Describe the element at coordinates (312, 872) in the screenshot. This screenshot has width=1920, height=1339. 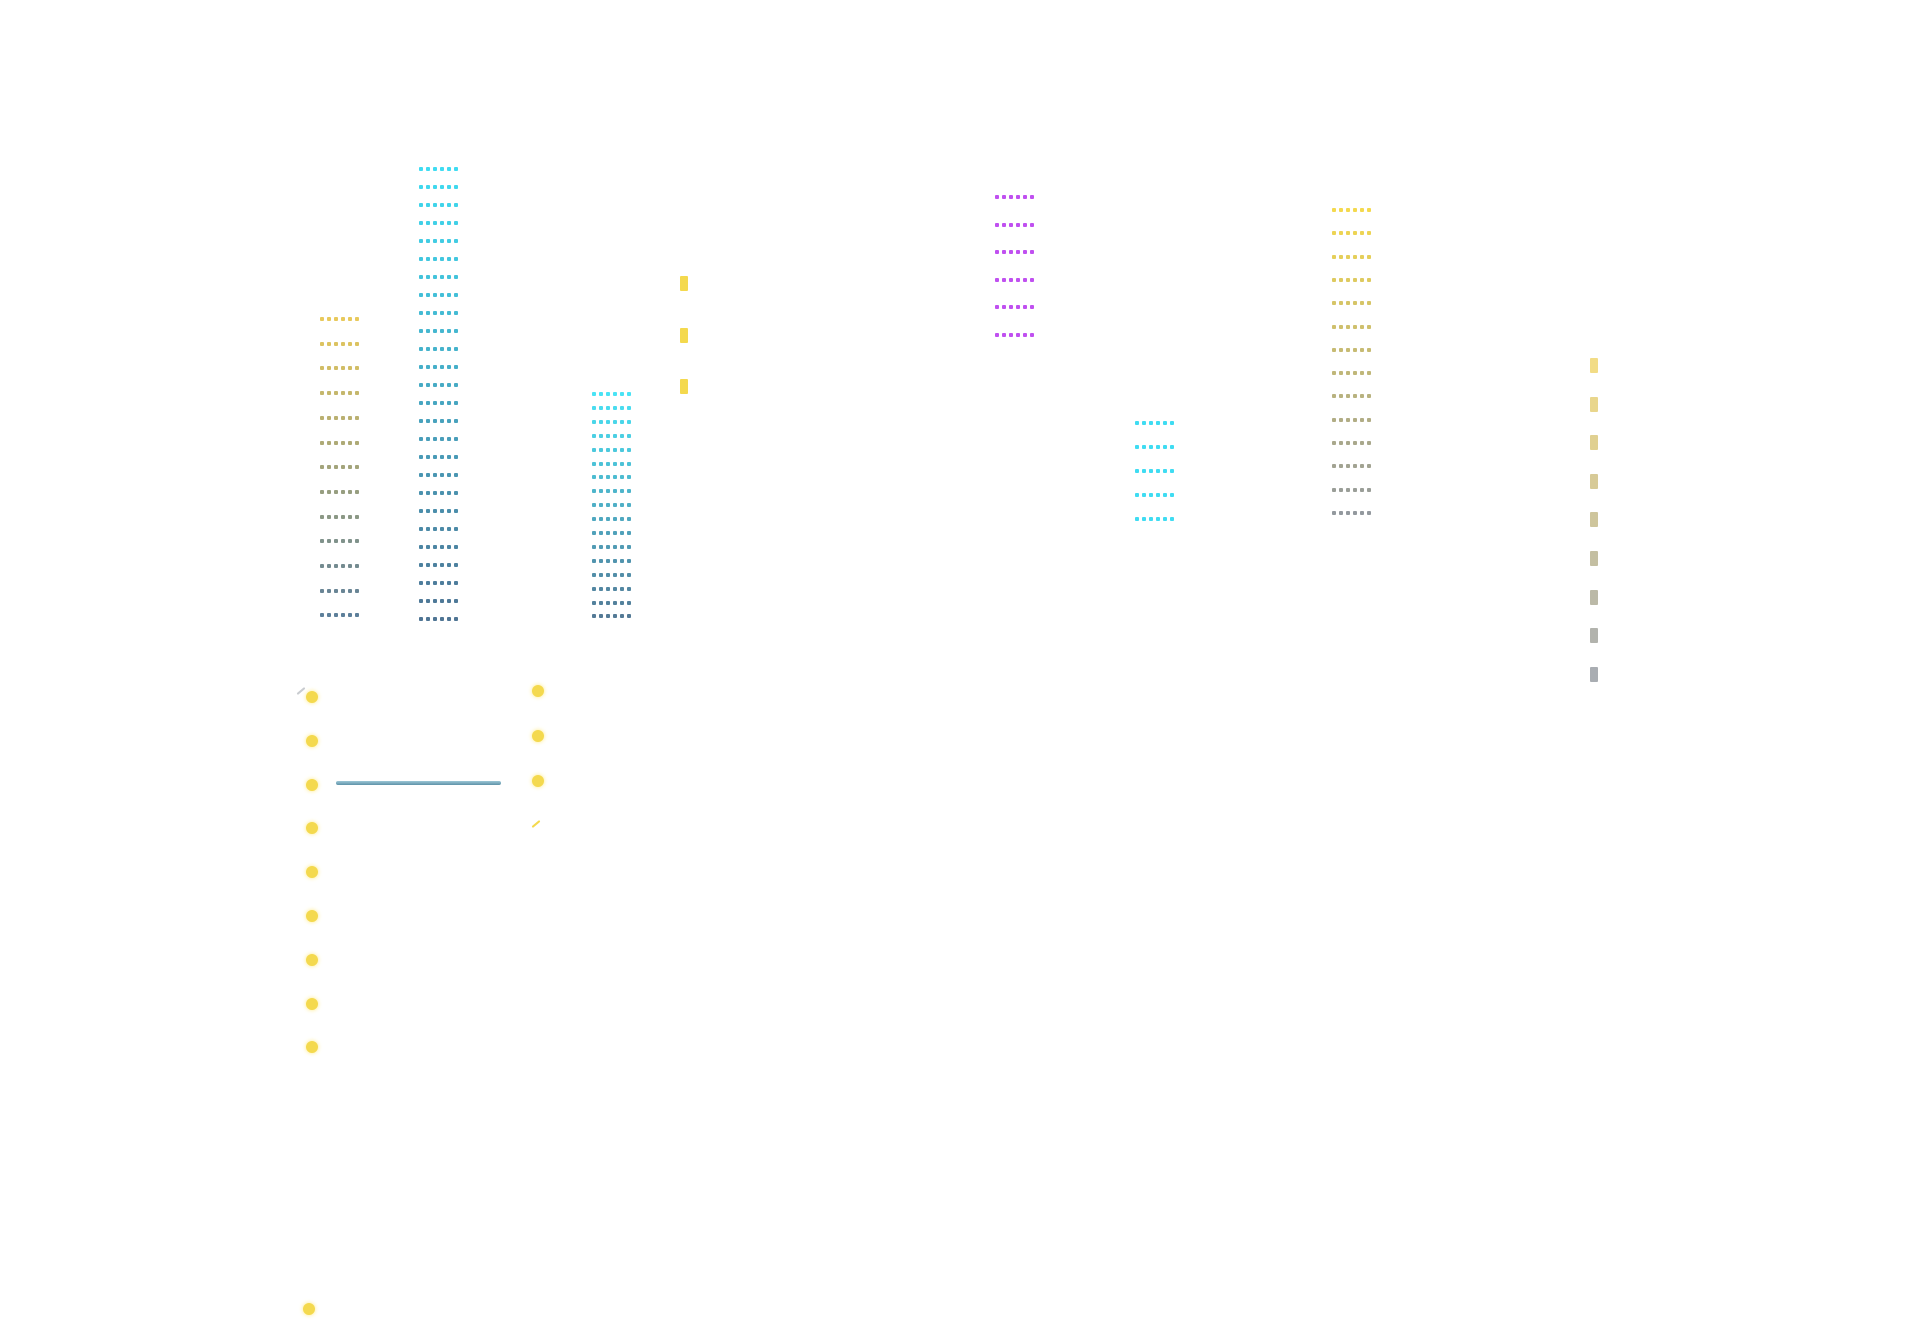
I see `dot-column-left-dot` at that location.